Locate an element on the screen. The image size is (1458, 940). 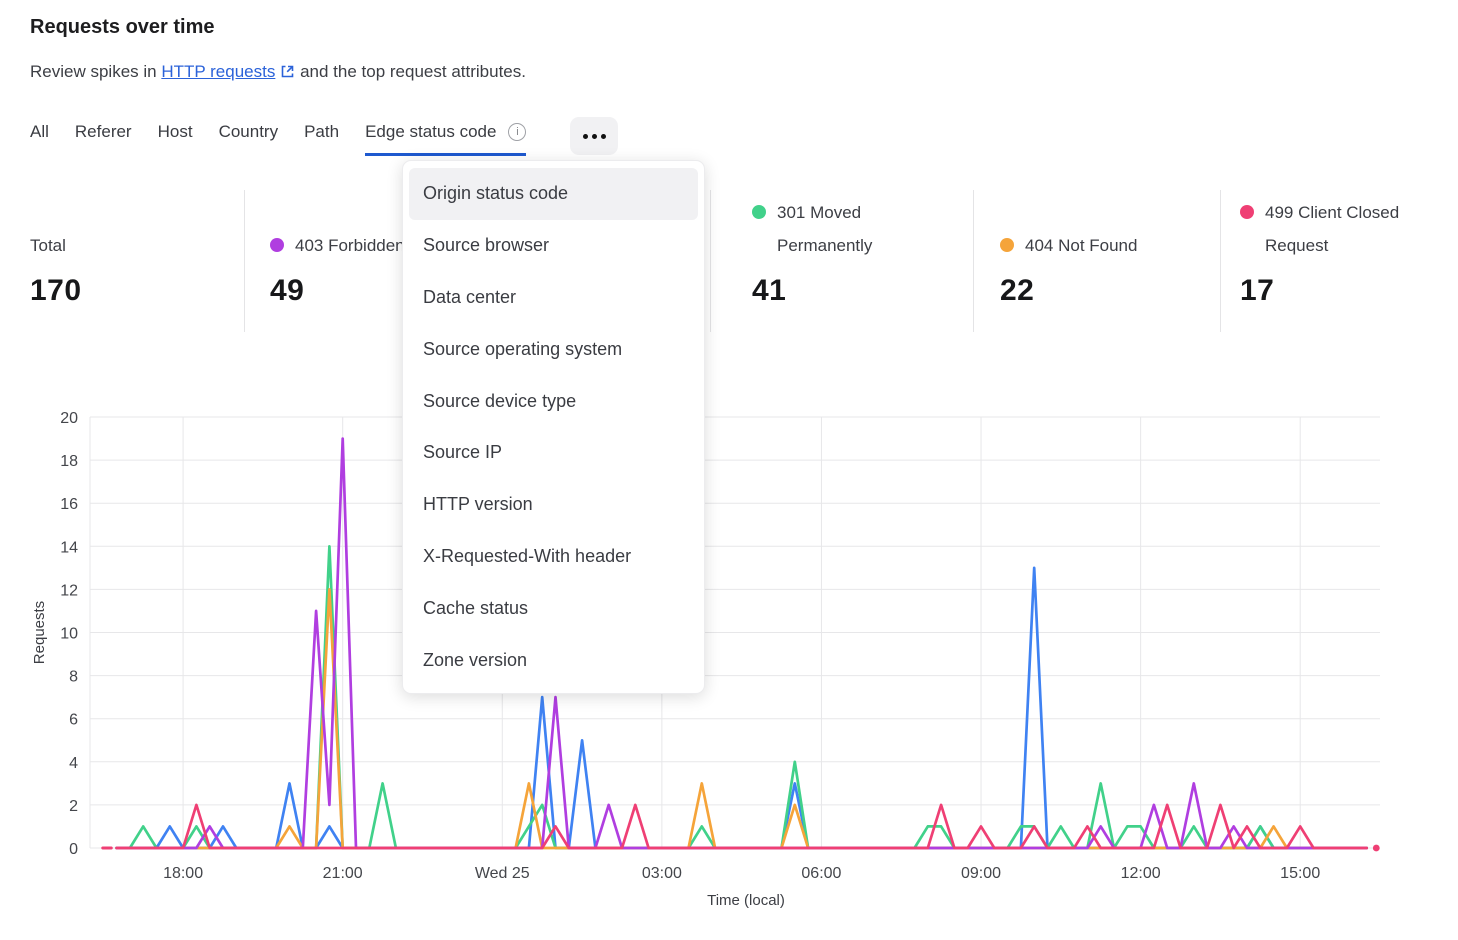
svg-text: 18:00 is located at coordinates (183, 873).